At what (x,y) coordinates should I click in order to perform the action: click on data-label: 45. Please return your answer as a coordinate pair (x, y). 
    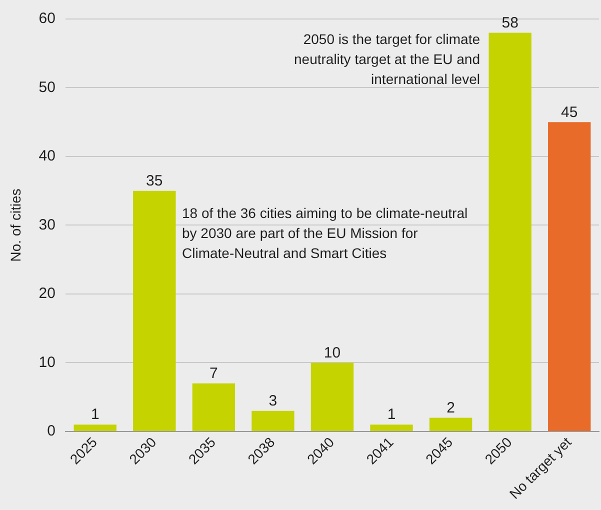
    Looking at the image, I should click on (569, 112).